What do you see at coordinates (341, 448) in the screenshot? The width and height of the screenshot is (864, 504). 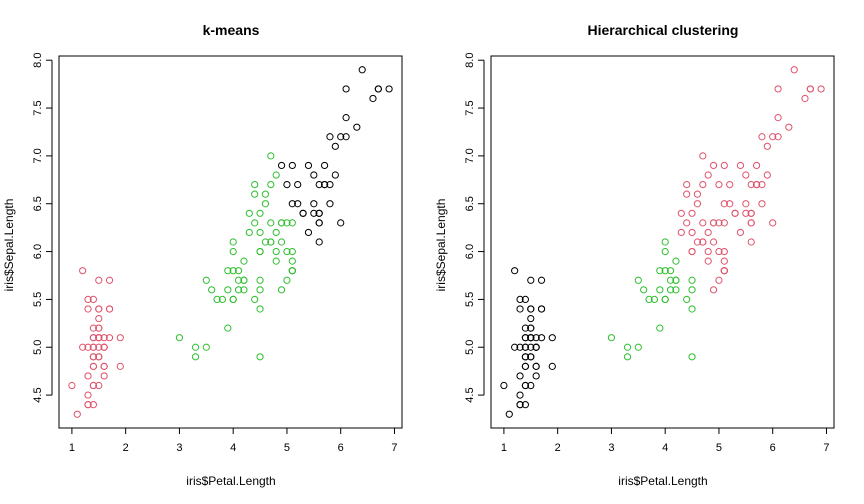 I see `x-tick-label: 6` at bounding box center [341, 448].